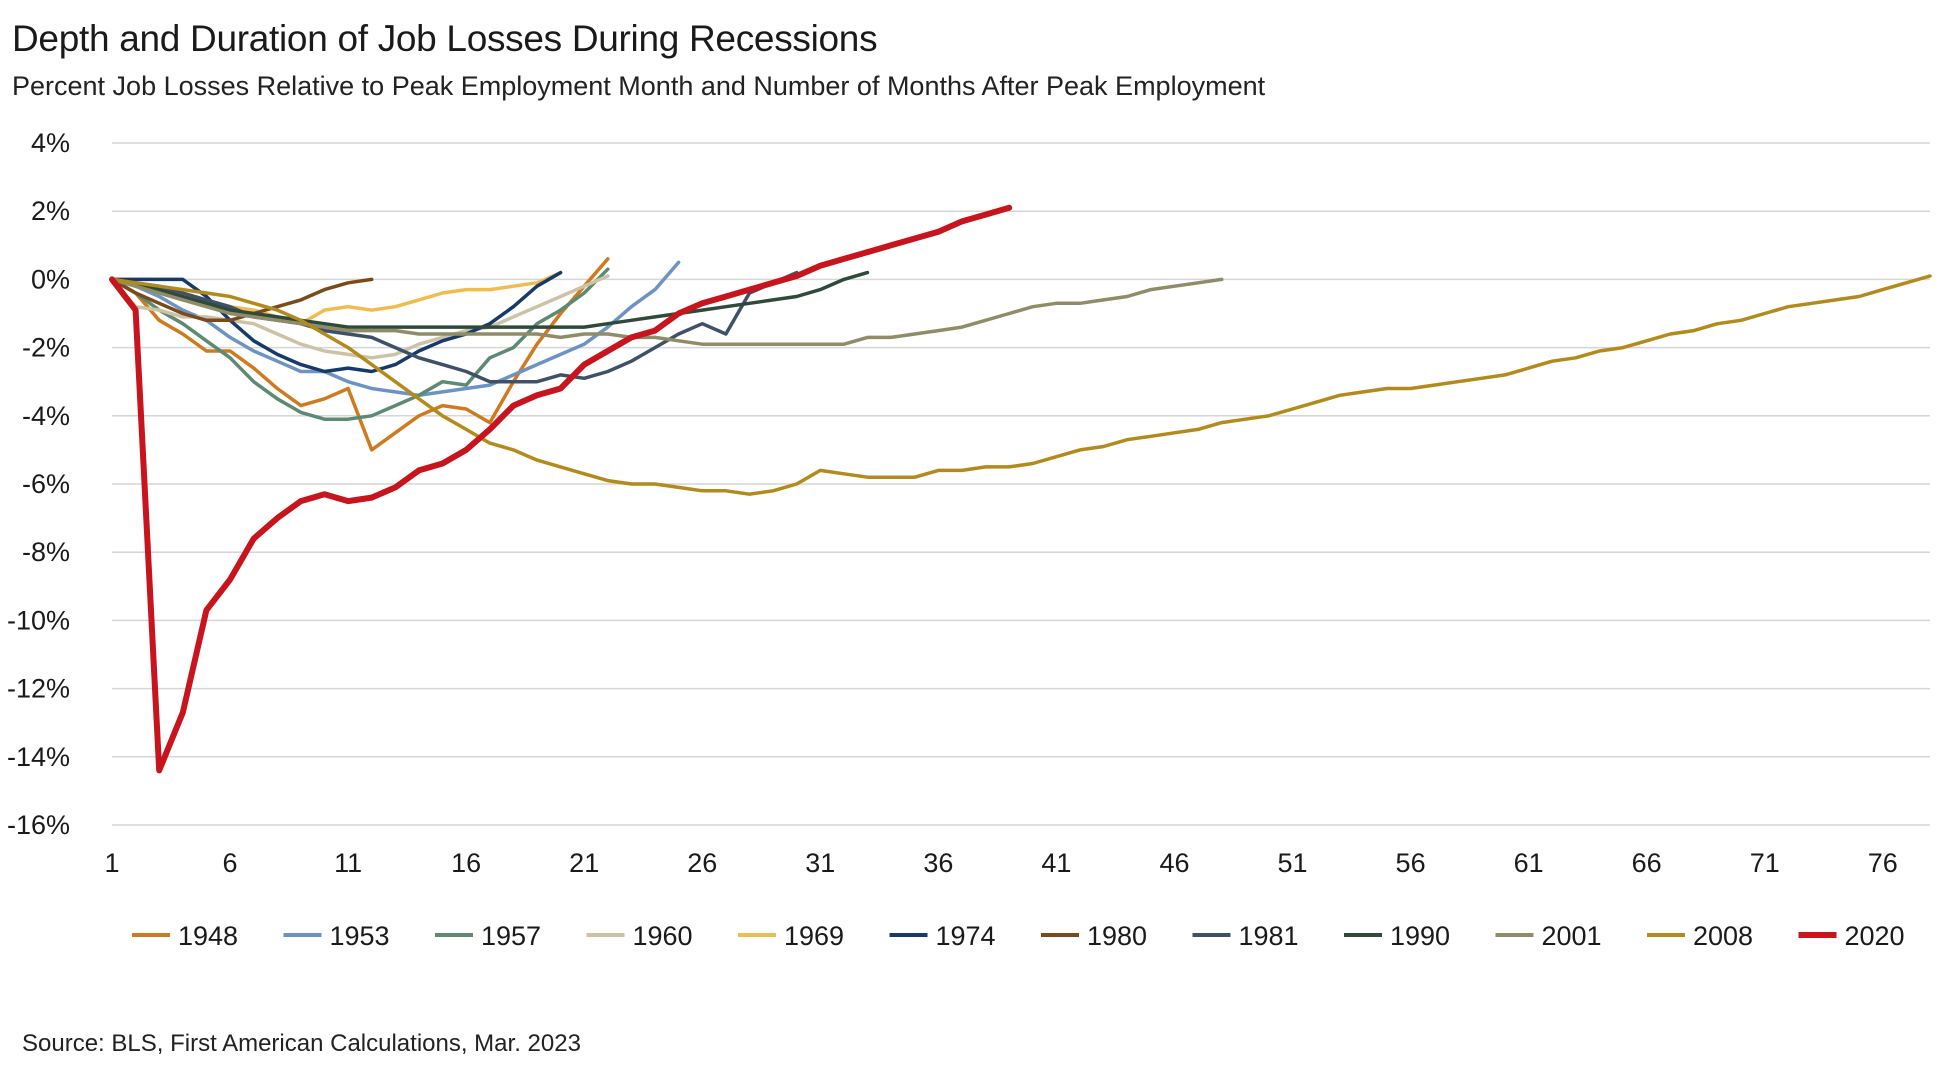 The width and height of the screenshot is (1960, 1083). What do you see at coordinates (38, 689) in the screenshot?
I see `y-tick-label: -12%` at bounding box center [38, 689].